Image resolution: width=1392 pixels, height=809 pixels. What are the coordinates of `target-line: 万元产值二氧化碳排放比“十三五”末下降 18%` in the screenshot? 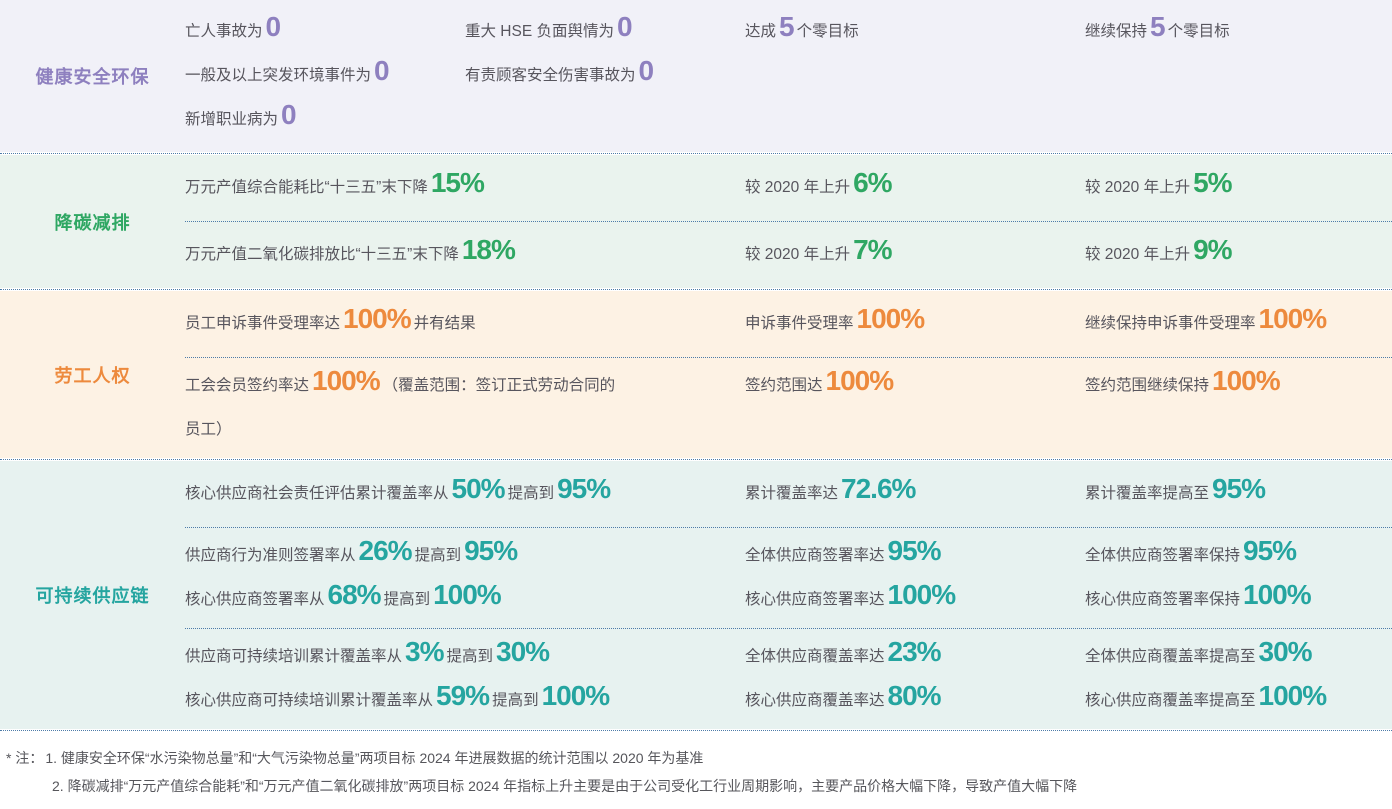 It's located at (465, 255).